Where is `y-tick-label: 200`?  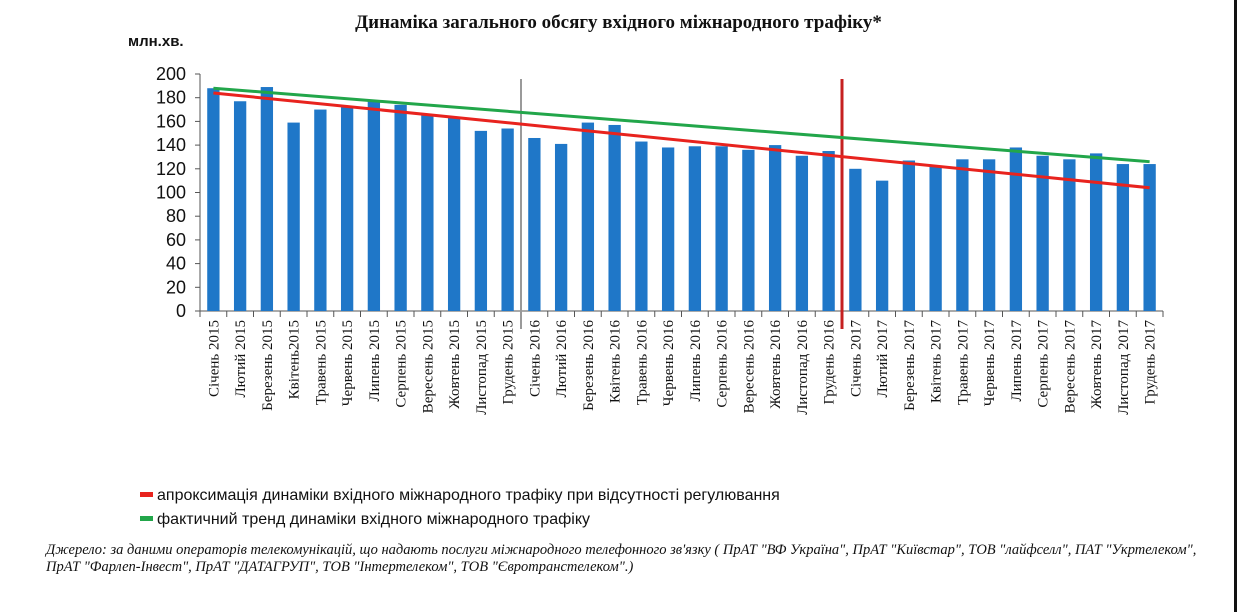 y-tick-label: 200 is located at coordinates (171, 74).